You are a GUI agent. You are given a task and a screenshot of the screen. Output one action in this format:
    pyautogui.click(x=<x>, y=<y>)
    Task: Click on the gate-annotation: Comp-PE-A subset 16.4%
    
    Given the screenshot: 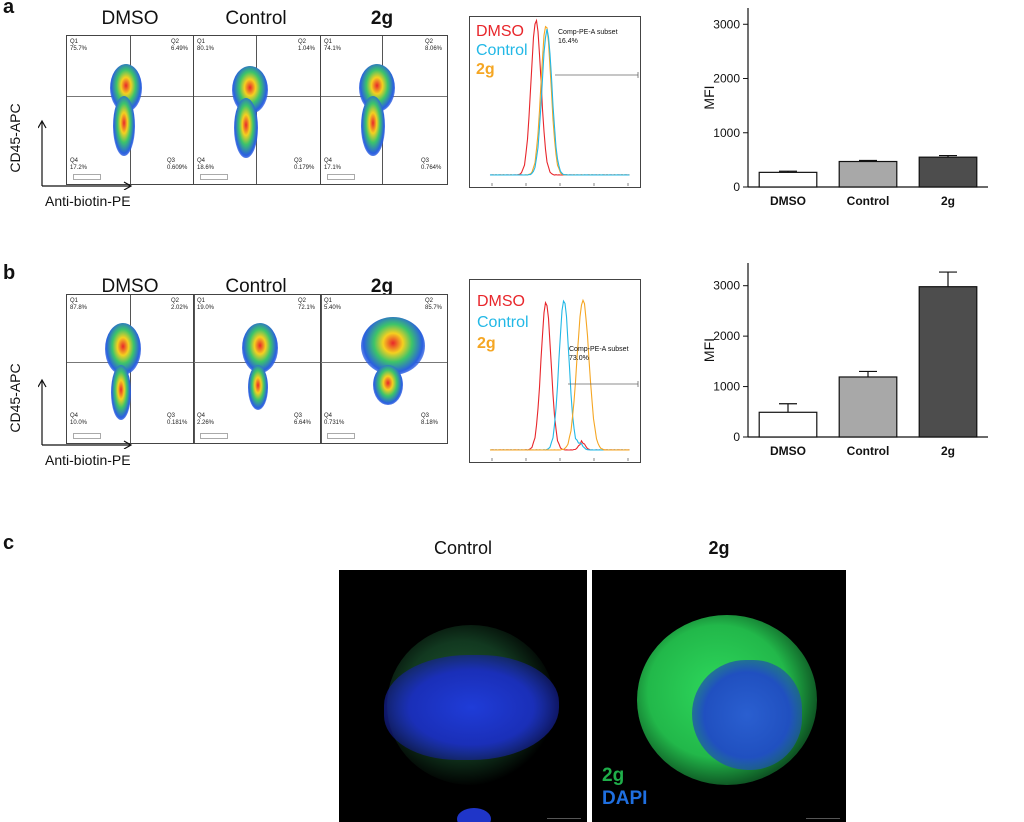 What is the action you would take?
    pyautogui.click(x=588, y=37)
    